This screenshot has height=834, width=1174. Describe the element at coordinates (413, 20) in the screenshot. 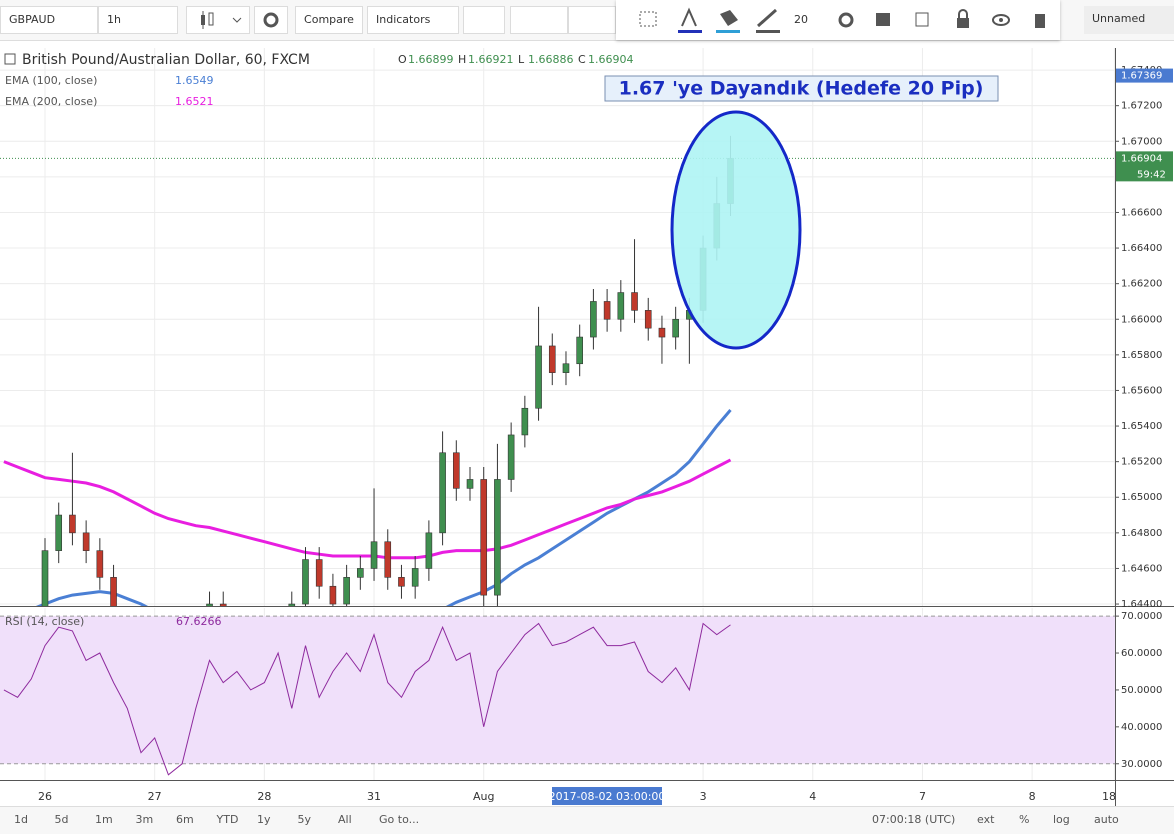

I see `indicators-button: Indicators` at that location.